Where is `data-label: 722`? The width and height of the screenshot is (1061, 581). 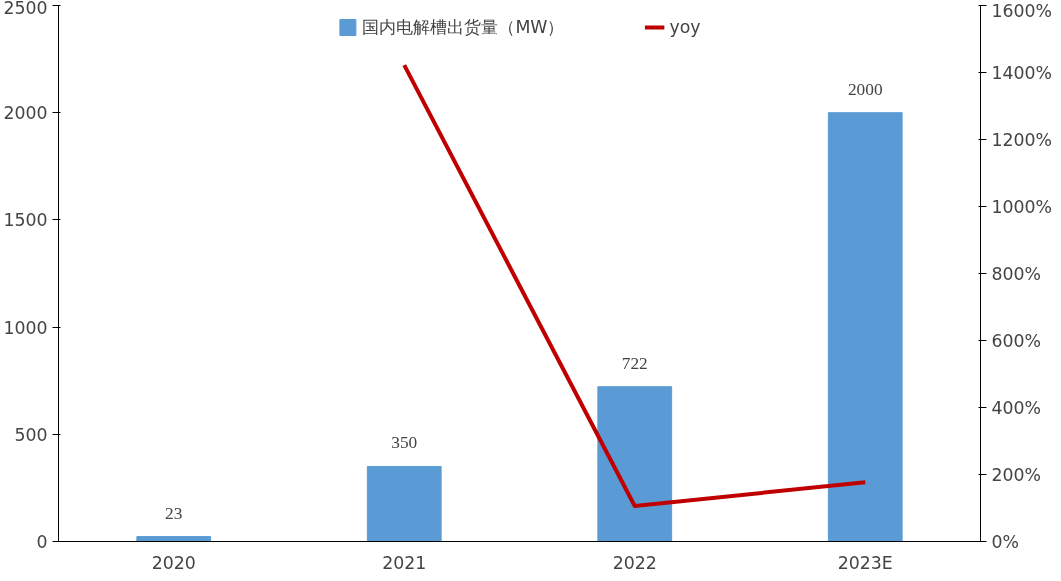 data-label: 722 is located at coordinates (634, 363).